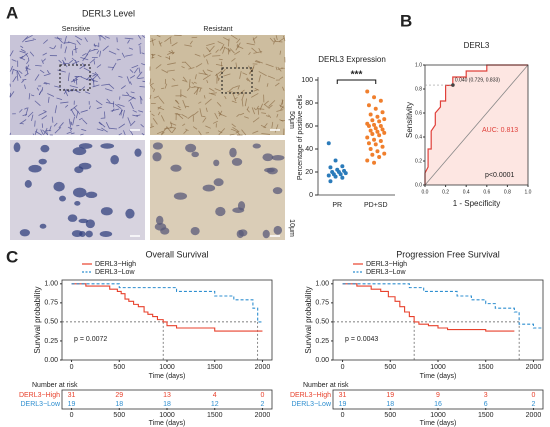 The height and width of the screenshot is (427, 550). Describe the element at coordinates (307, 80) in the screenshot. I see `y-tick-label: 100` at that location.